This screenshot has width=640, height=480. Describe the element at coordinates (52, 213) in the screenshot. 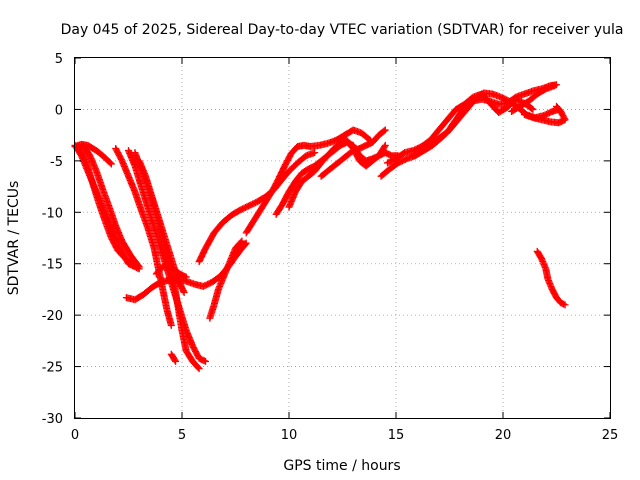

I see `y-tick-label: -10` at that location.